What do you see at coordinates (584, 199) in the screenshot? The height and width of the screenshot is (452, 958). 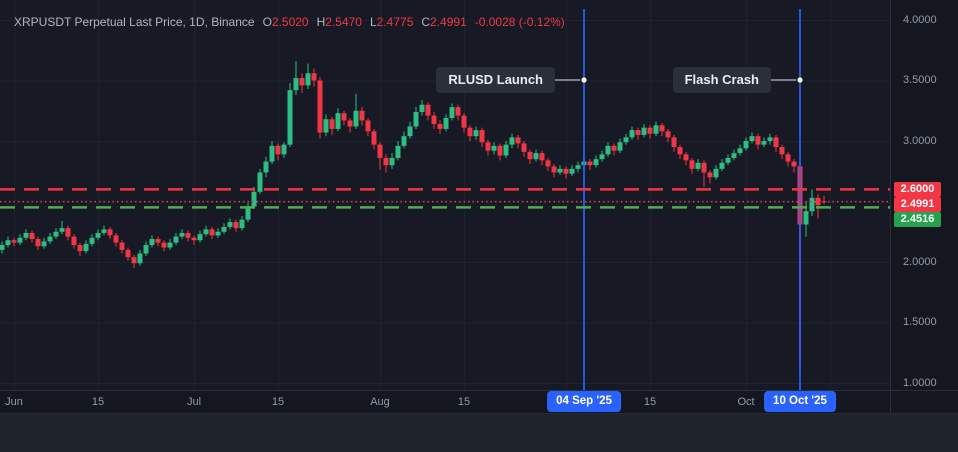 I see `event-vertical-line-rlusd-launch` at bounding box center [584, 199].